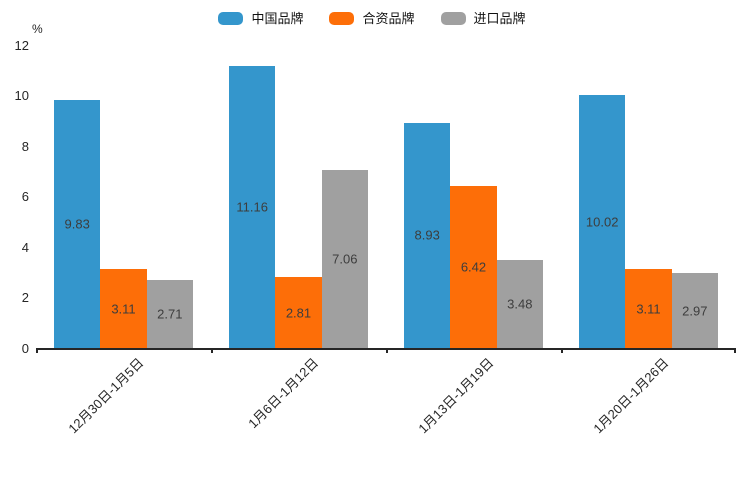 The width and height of the screenshot is (744, 496). I want to click on bar-group2-series0: 8.93, so click(427, 235).